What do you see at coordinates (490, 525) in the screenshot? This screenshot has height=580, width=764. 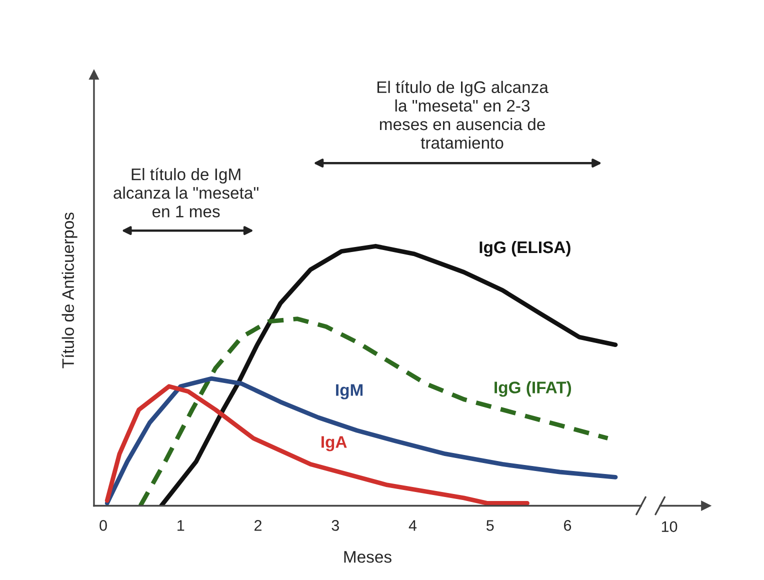 I see `x-tick-label: 5` at bounding box center [490, 525].